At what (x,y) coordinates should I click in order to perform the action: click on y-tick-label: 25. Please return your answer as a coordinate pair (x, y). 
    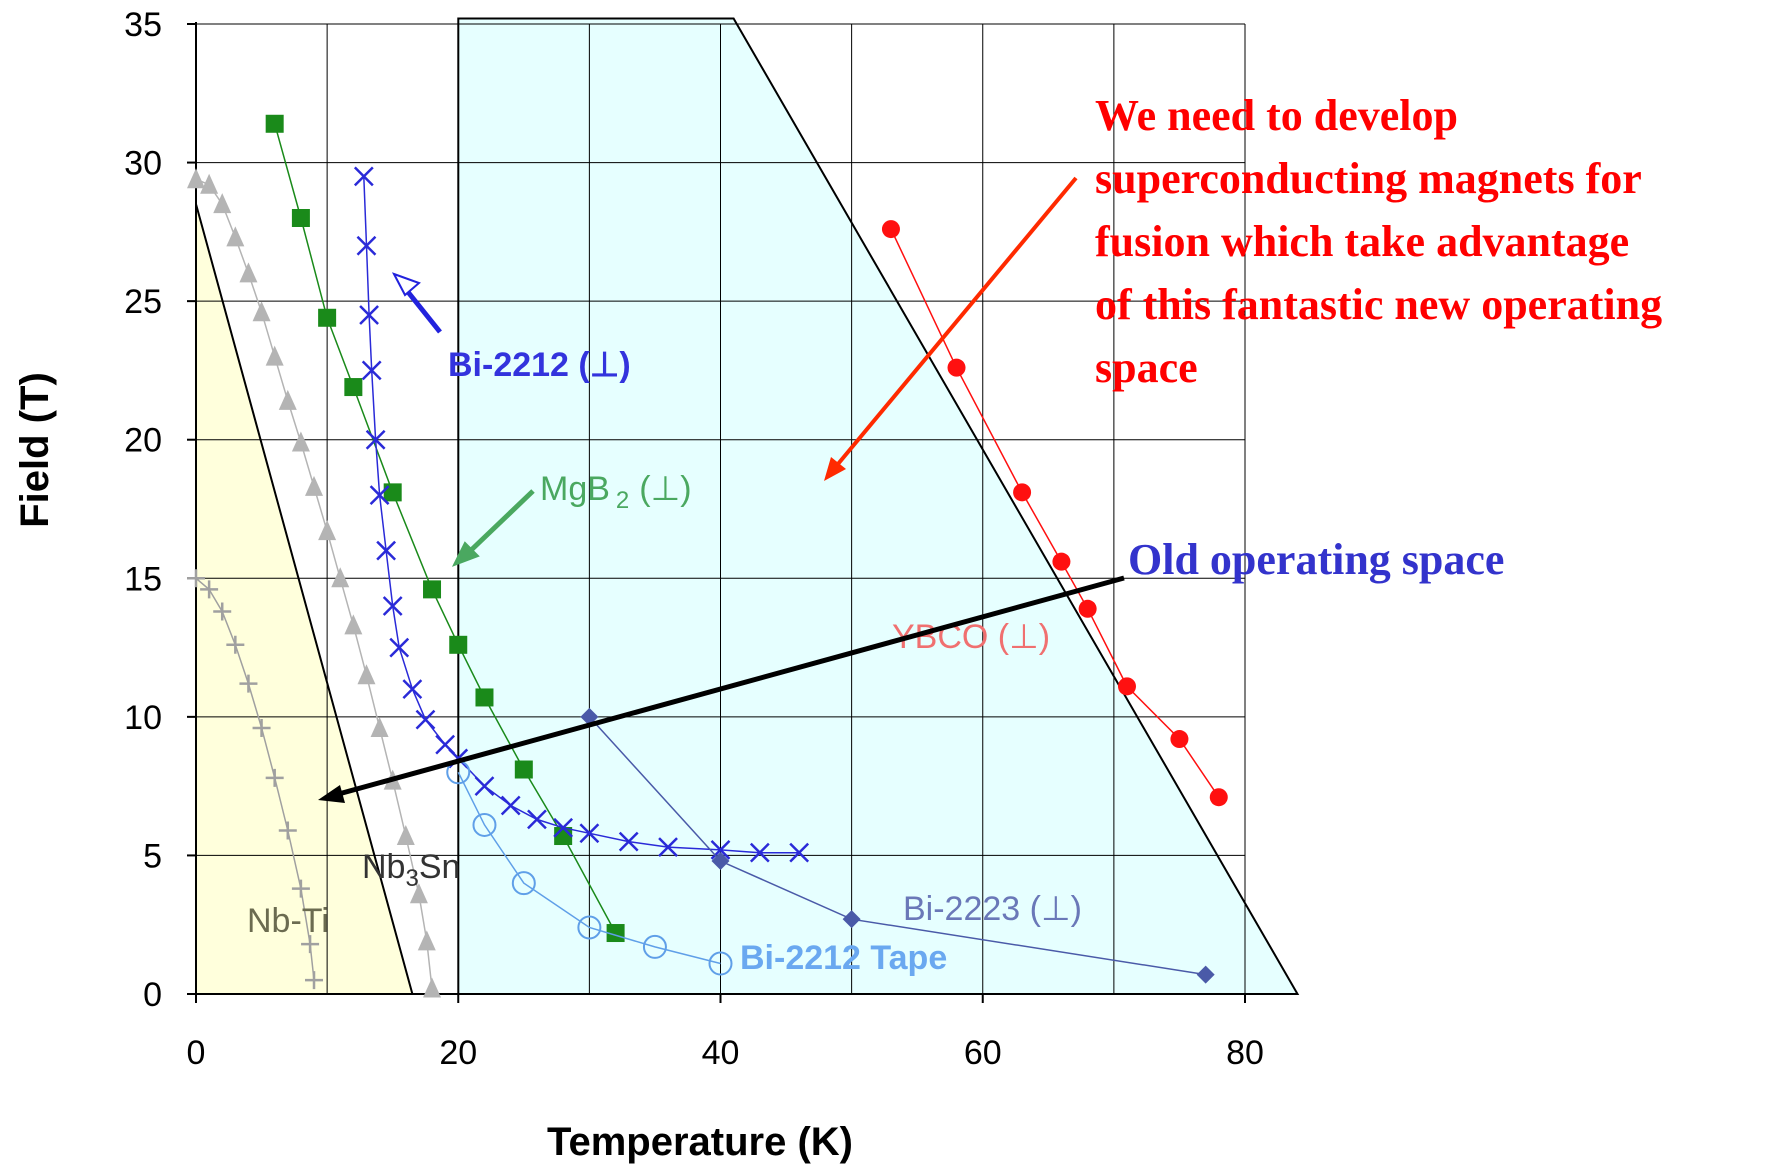
    Looking at the image, I should click on (143, 302).